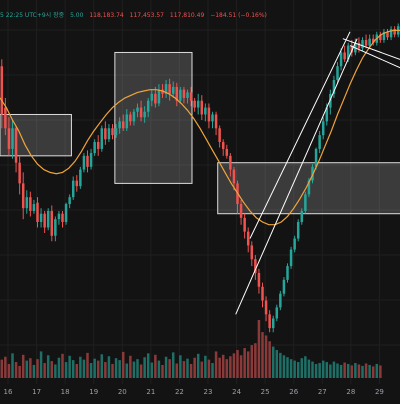  Describe the element at coordinates (179, 392) in the screenshot. I see `x-axis-tick-label: 22` at that location.